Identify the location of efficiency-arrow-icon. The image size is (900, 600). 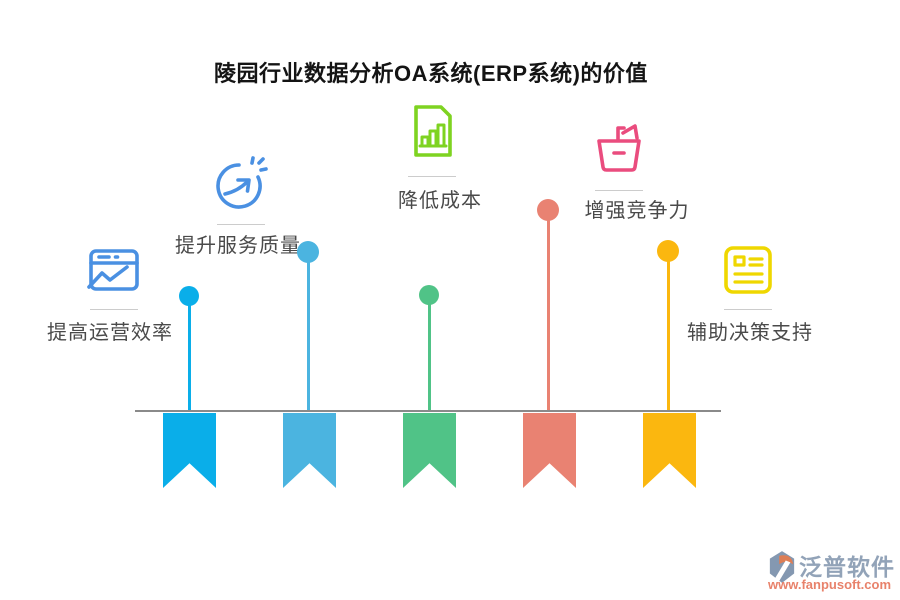
(241, 184).